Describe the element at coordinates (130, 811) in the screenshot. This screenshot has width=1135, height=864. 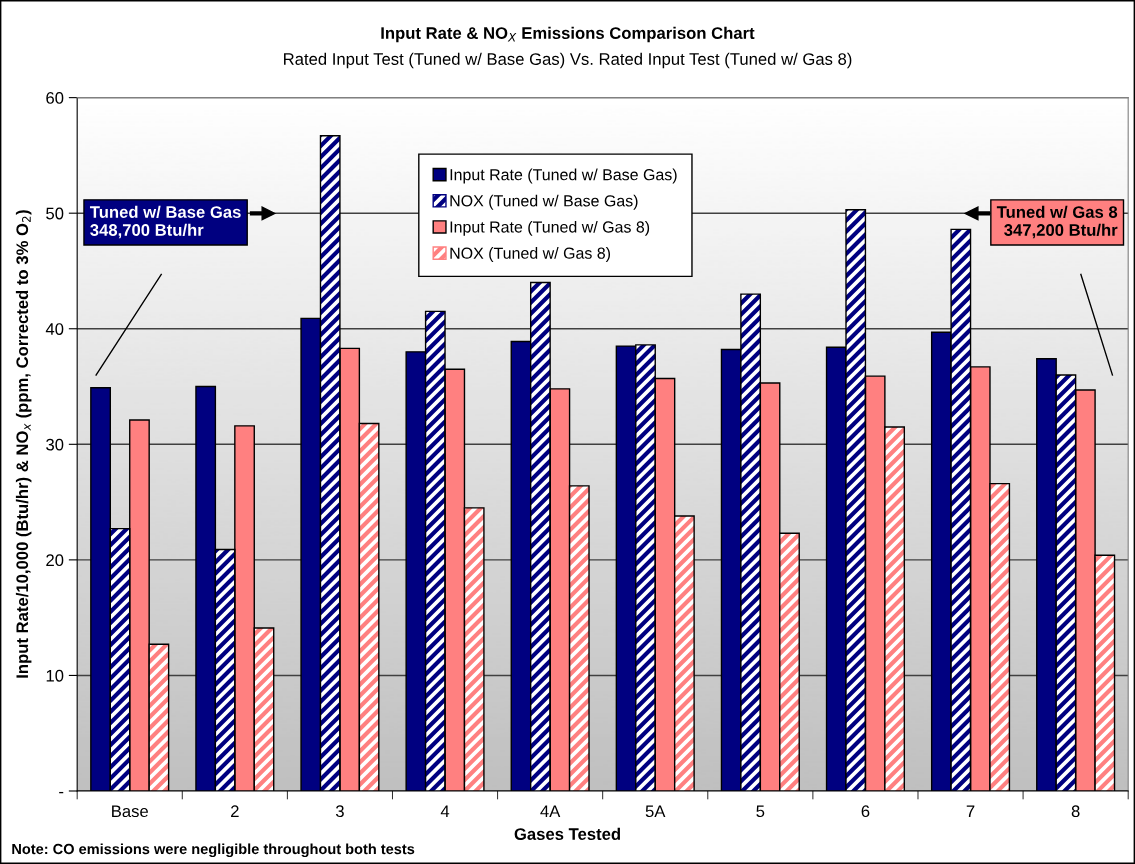
I see `x-tick-label: Base` at that location.